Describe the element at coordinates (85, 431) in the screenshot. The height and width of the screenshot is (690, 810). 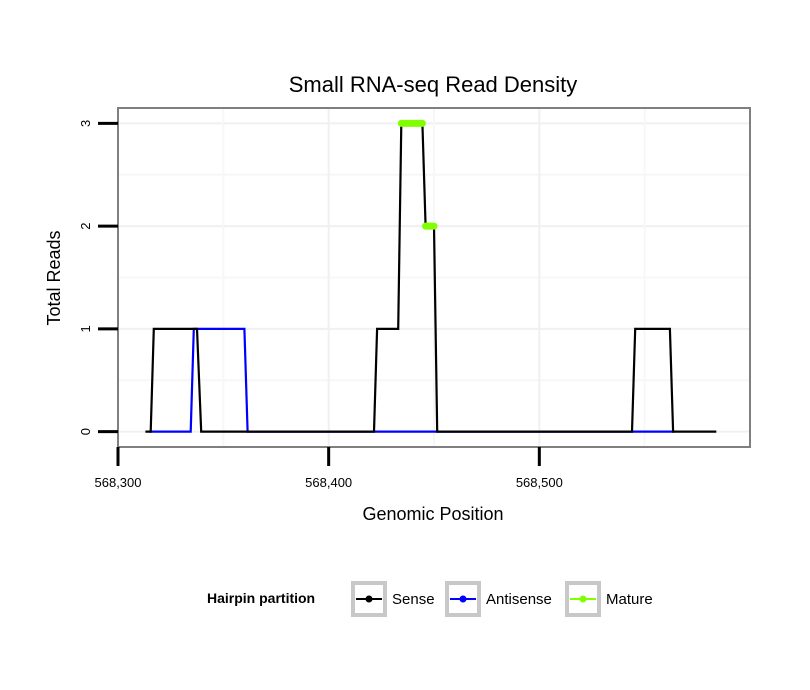
I see `y-tick-label: 0` at that location.